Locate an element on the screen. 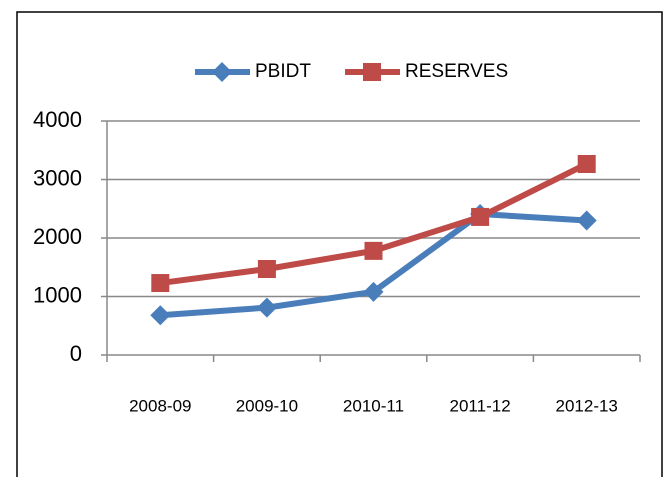 The height and width of the screenshot is (477, 665). x-tick-label: 2012-13 is located at coordinates (587, 405).